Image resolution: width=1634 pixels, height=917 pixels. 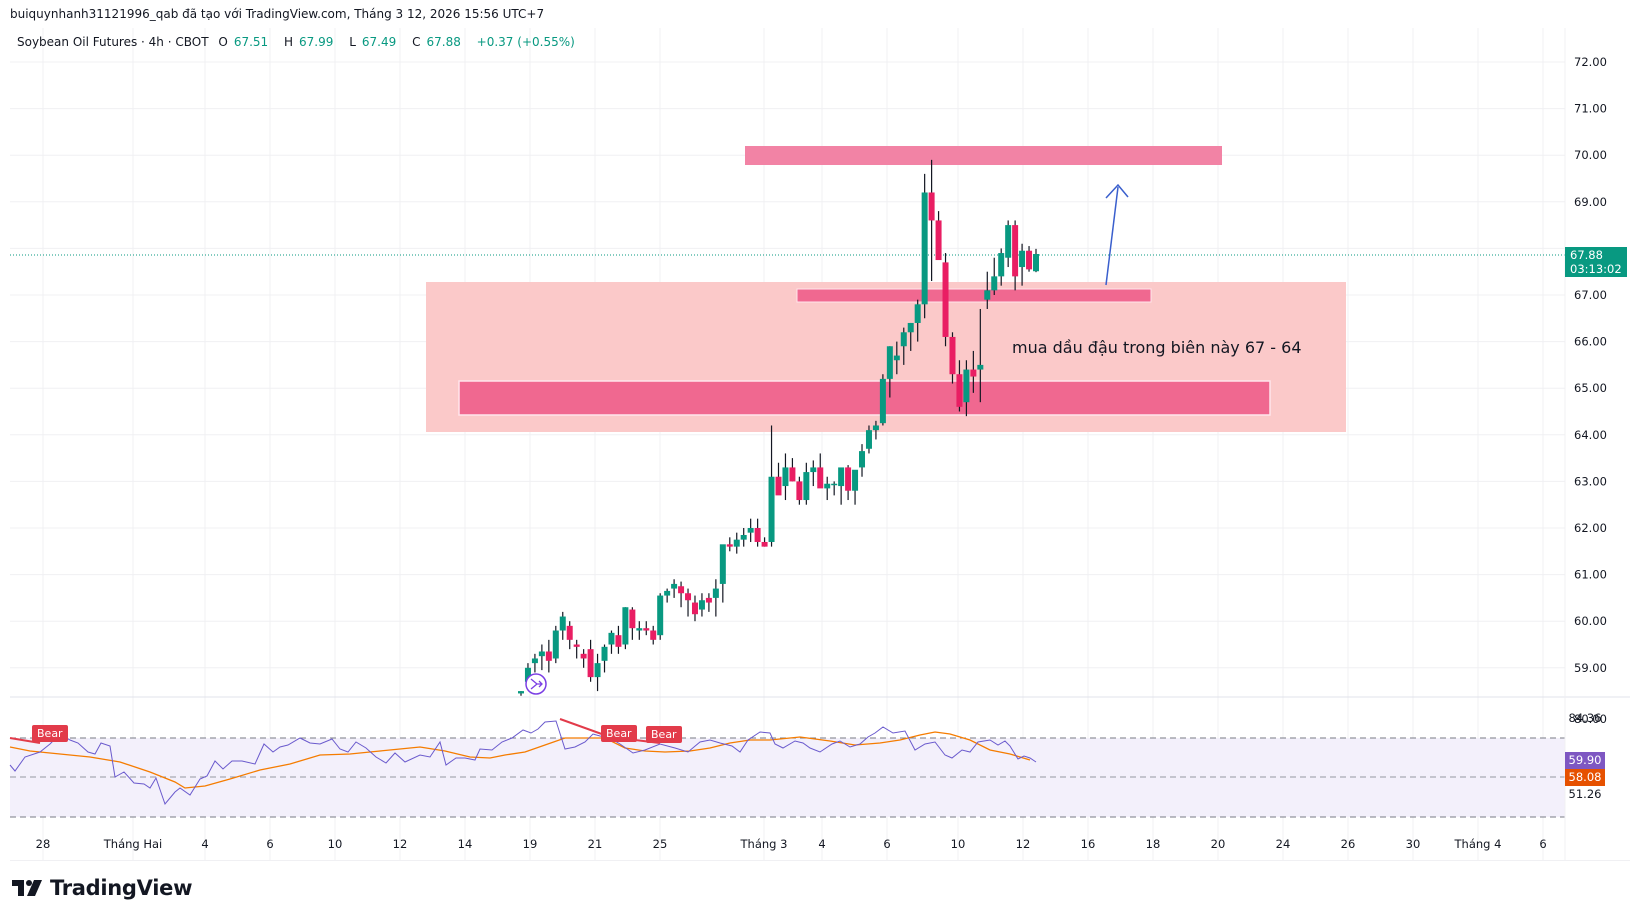 What do you see at coordinates (416, 42) in the screenshot?
I see `close-label: C` at bounding box center [416, 42].